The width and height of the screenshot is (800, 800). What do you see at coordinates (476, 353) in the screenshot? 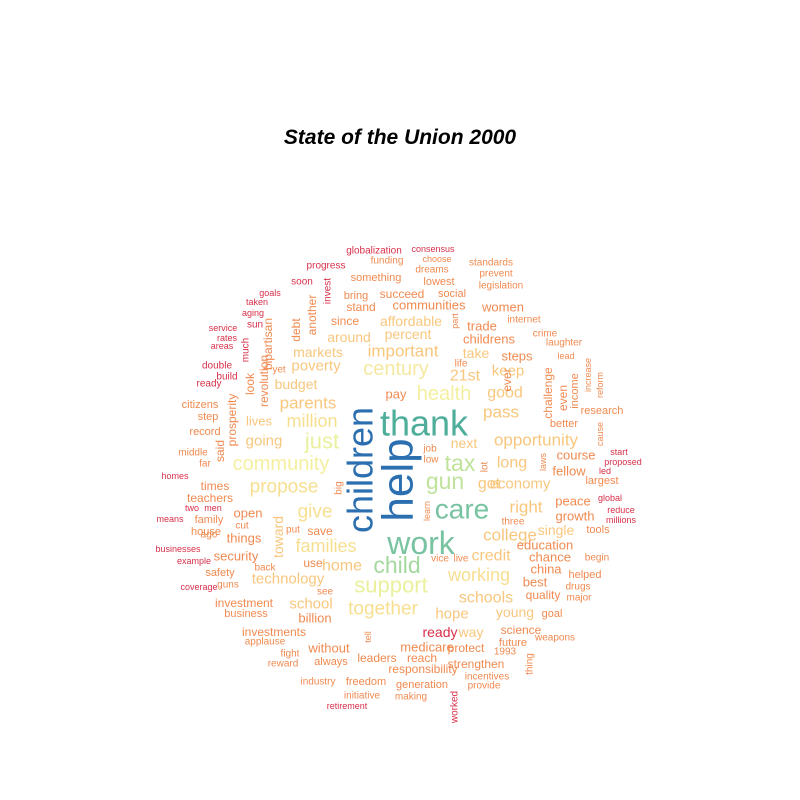
I see `word-take: take` at bounding box center [476, 353].